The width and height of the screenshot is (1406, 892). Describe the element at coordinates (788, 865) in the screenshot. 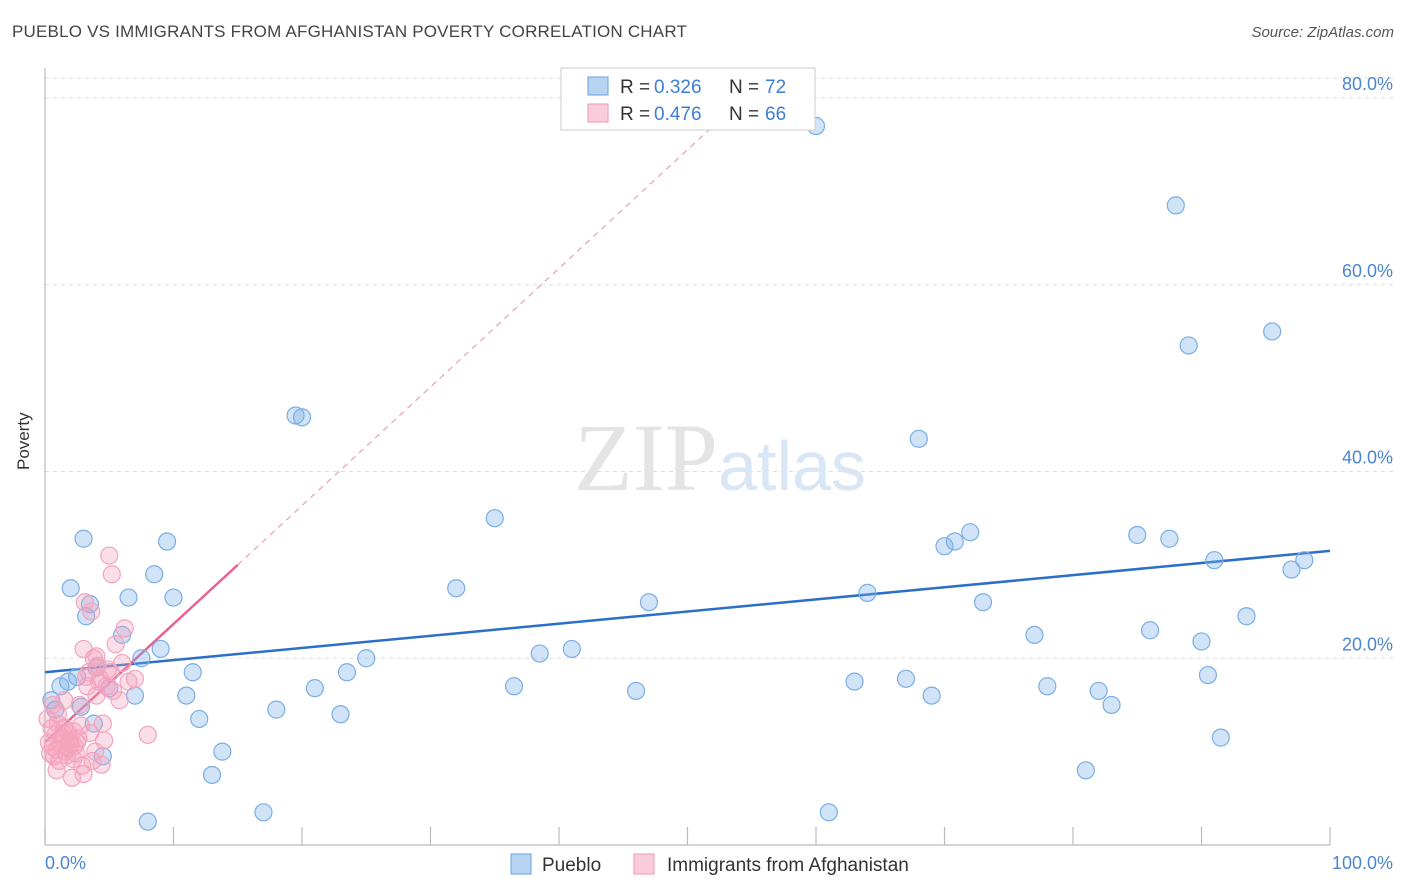

I see `bottom-legend-label: Immigrants from Afghanistan` at that location.